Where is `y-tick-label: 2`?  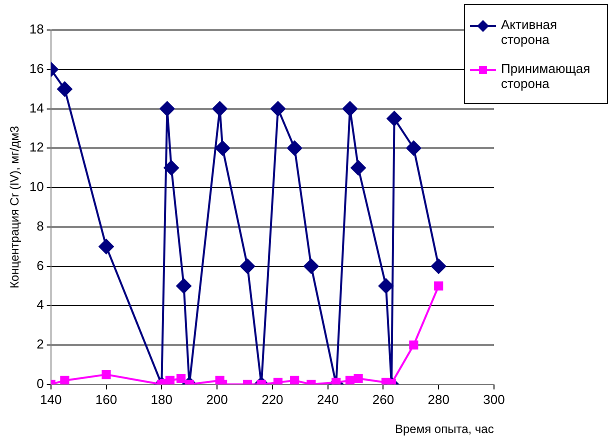
y-tick-label: 2 is located at coordinates (40, 344).